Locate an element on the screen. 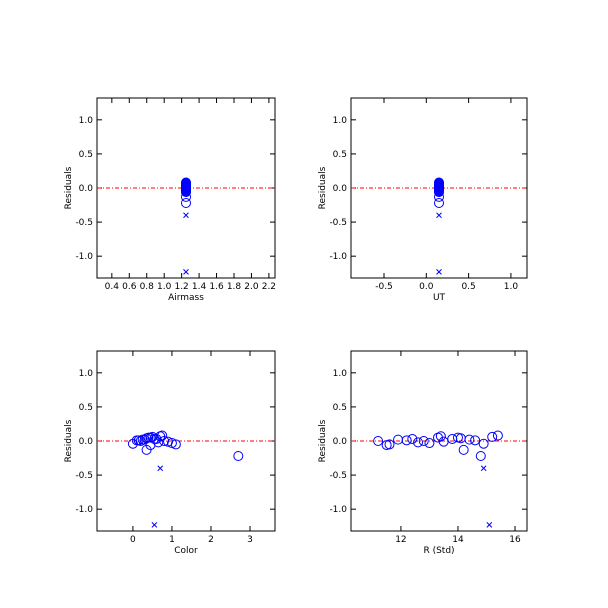 Image resolution: width=608 pixels, height=608 pixels. x-tick-label: 0.8 is located at coordinates (147, 287).